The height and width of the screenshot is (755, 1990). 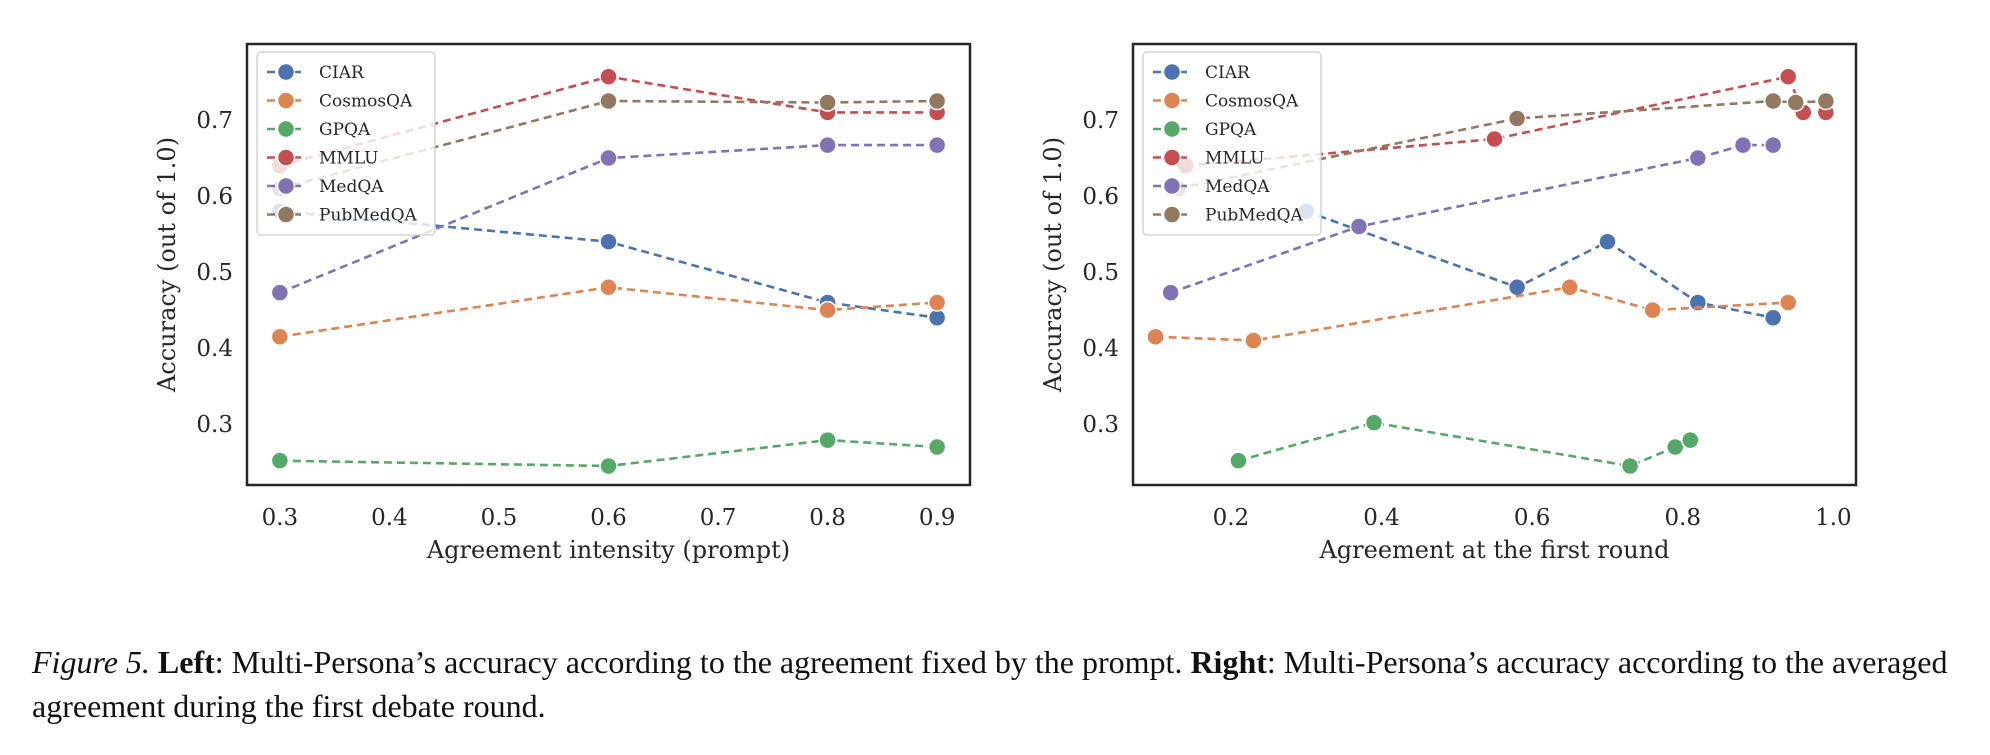 What do you see at coordinates (937, 518) in the screenshot?
I see `x-tick-label: 0.9` at bounding box center [937, 518].